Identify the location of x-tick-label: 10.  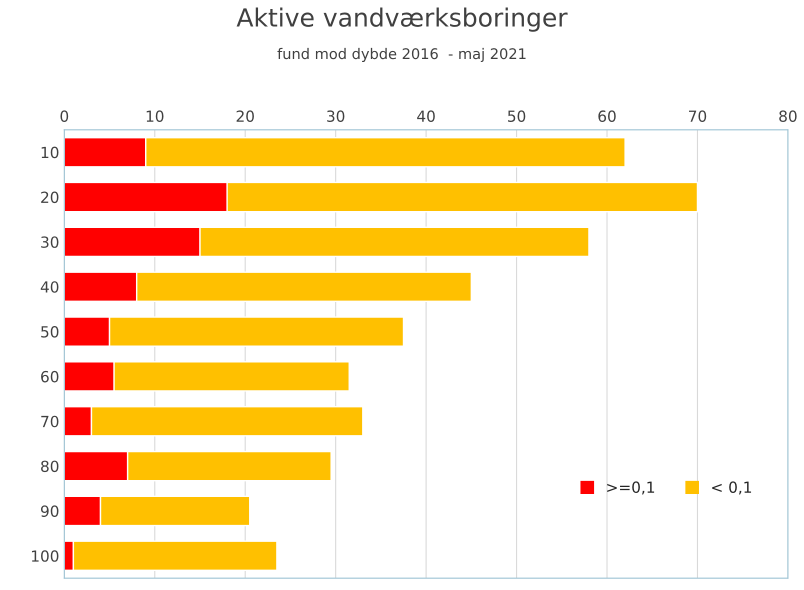
(155, 116).